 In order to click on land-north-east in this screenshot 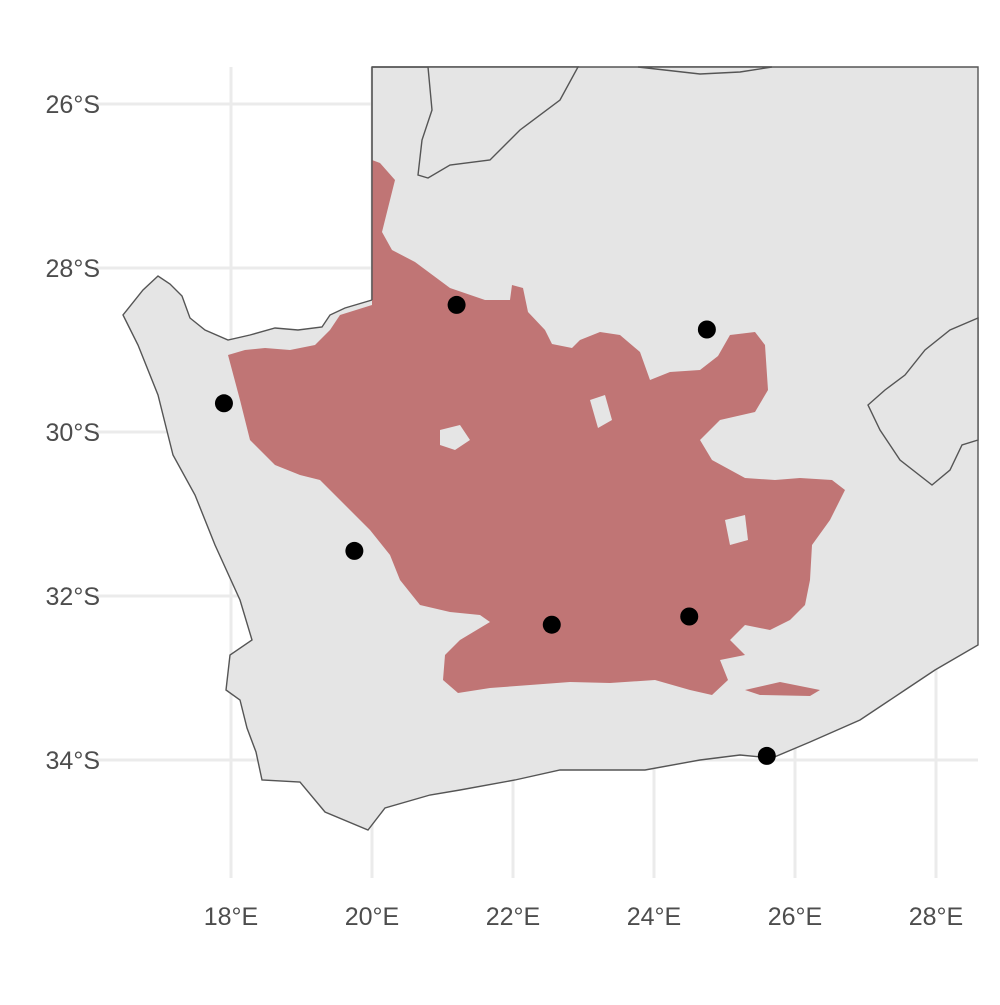, I will do `click(705, 70)`.